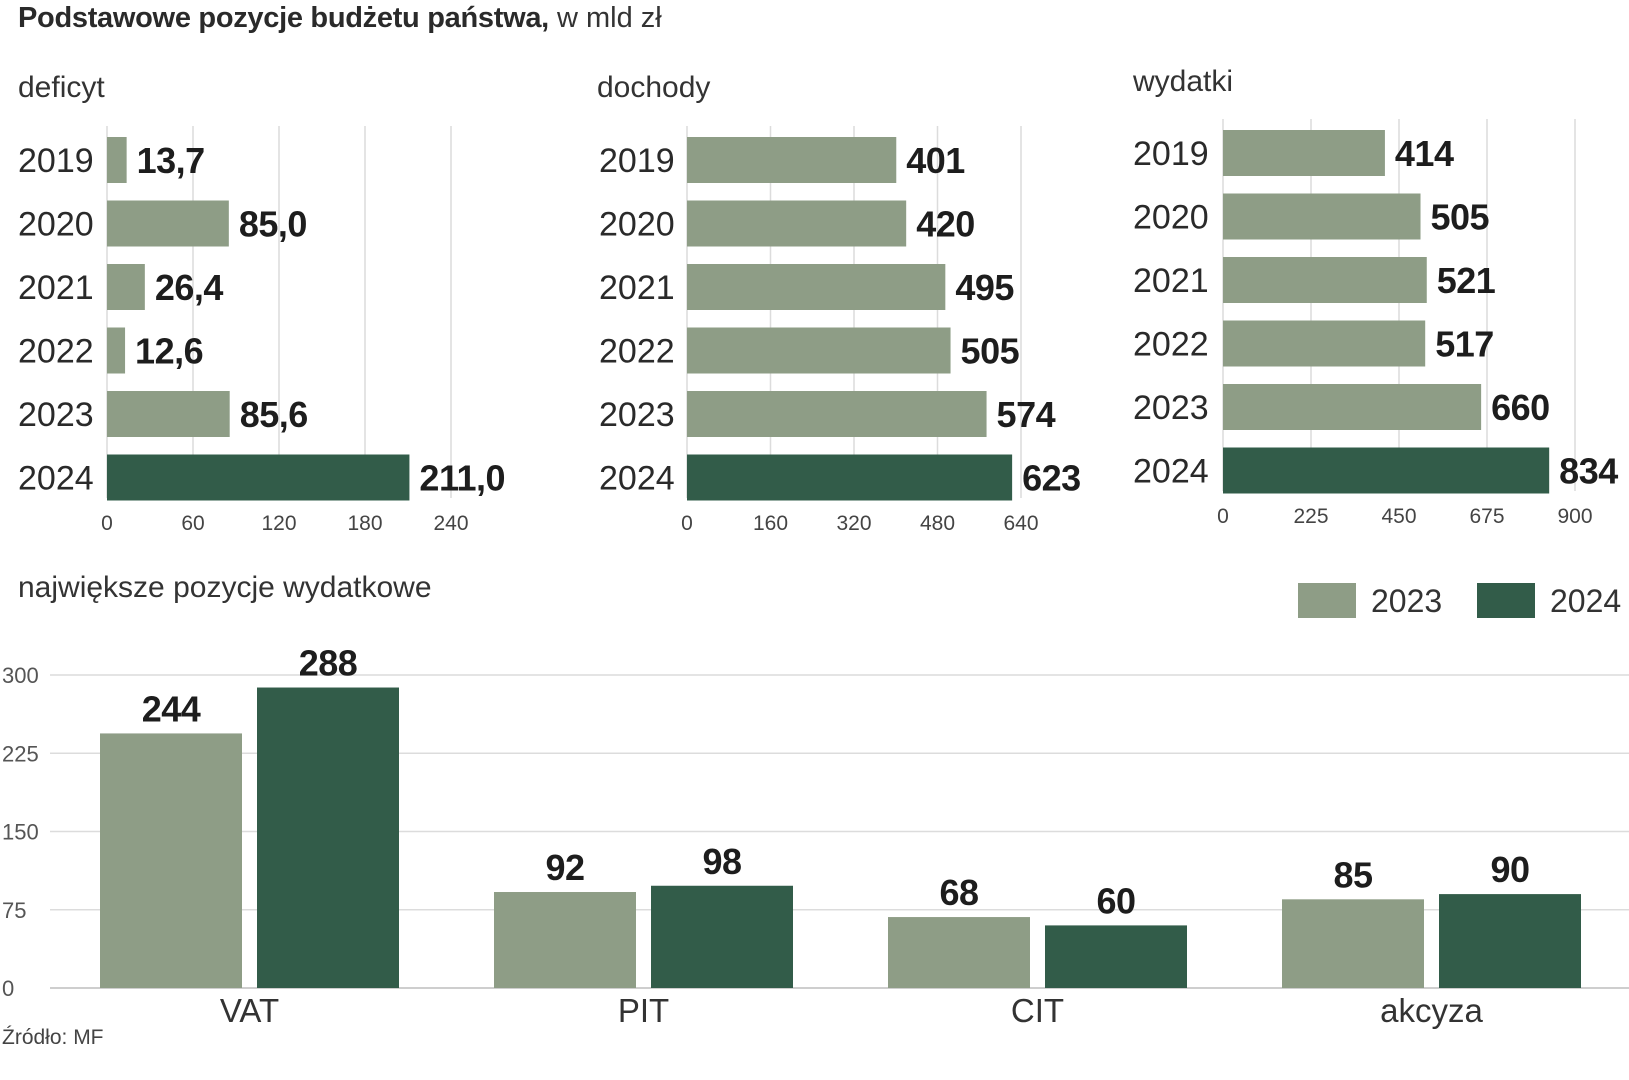 This screenshot has width=1629, height=1080. Describe the element at coordinates (1182, 81) in the screenshot. I see `wydatki-title: wydatki` at that location.